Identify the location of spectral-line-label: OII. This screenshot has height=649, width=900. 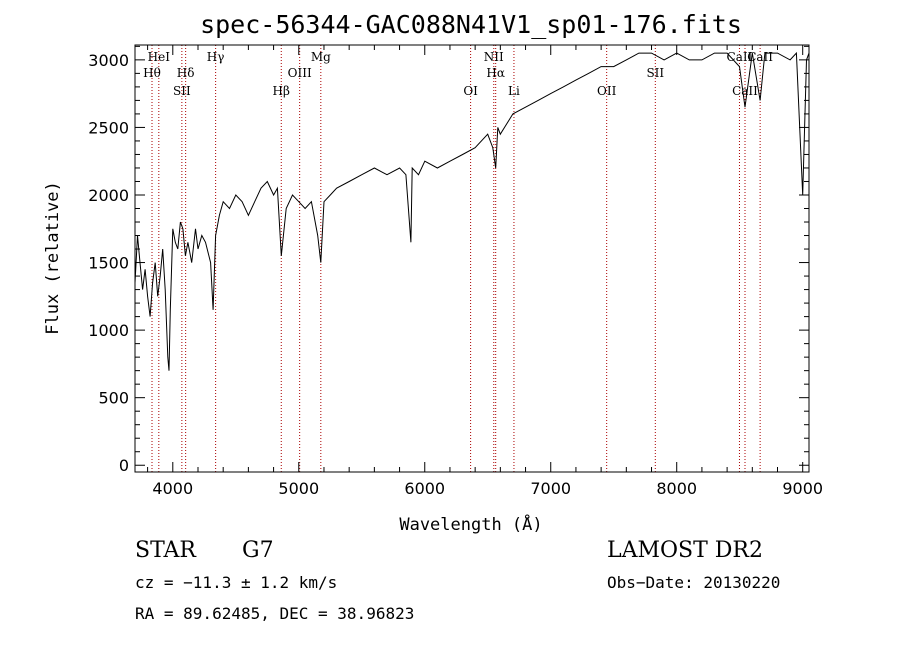
(607, 91).